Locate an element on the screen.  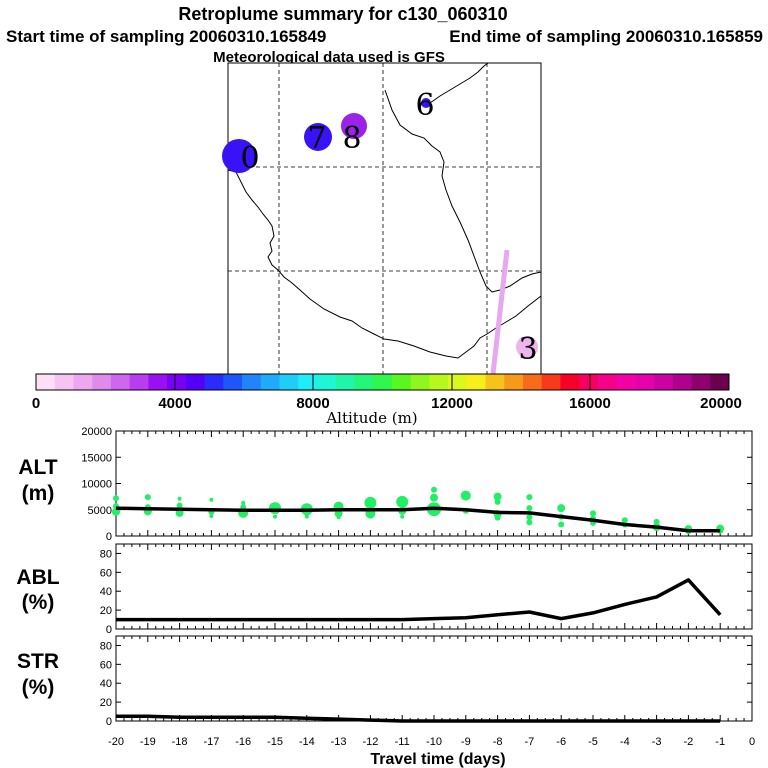
figure-title: Retroplume summary for c130_060310 is located at coordinates (342, 14).